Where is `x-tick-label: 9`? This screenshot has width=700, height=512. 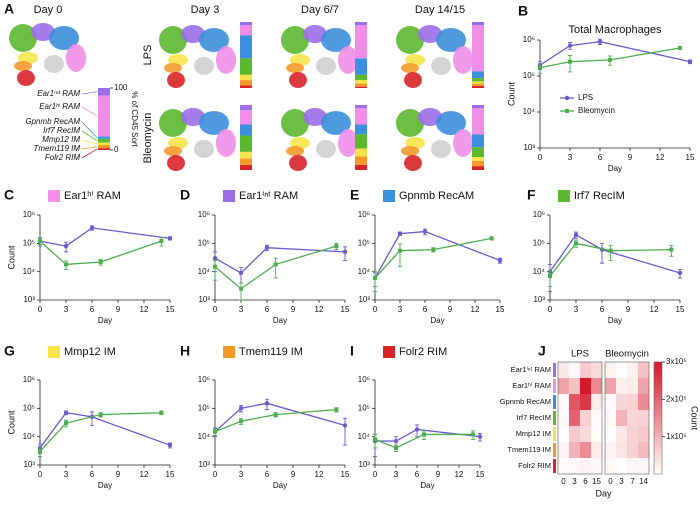 x-tick-label: 9 is located at coordinates (628, 309).